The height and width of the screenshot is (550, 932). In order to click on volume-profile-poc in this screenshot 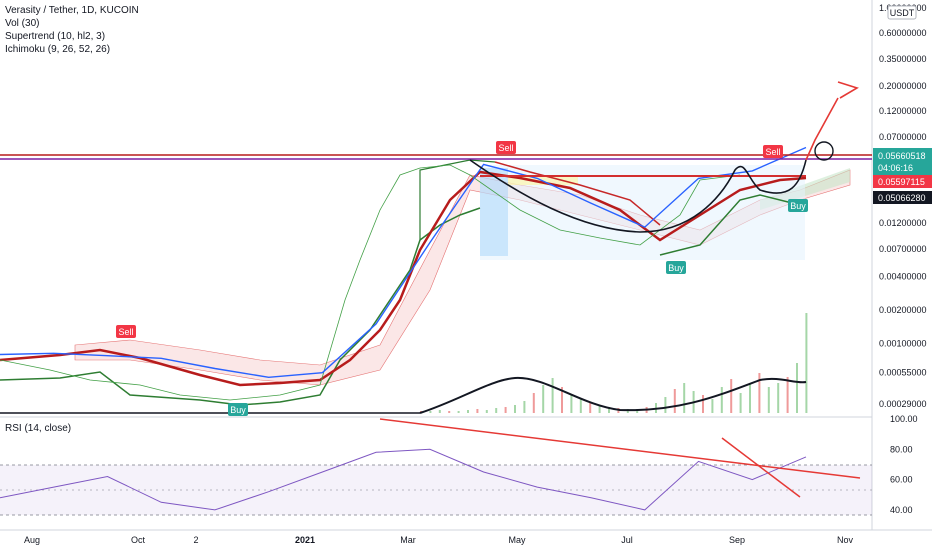, I will do `click(543, 180)`.